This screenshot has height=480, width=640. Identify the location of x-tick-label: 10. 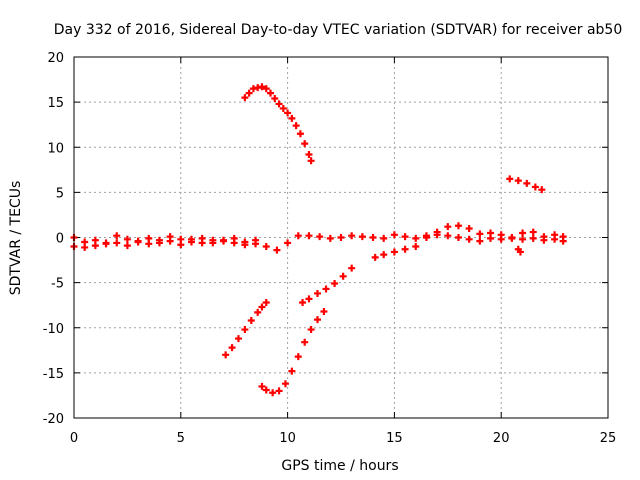
(287, 438).